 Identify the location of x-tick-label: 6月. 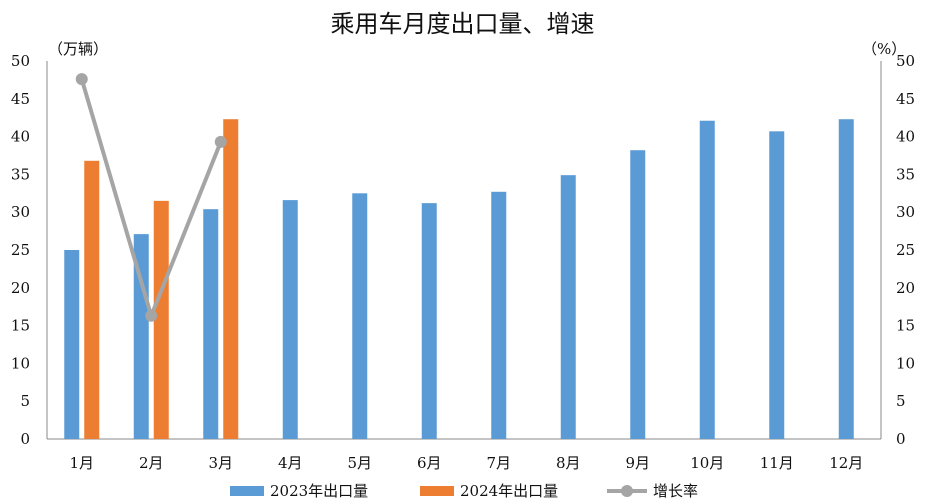
(429, 463).